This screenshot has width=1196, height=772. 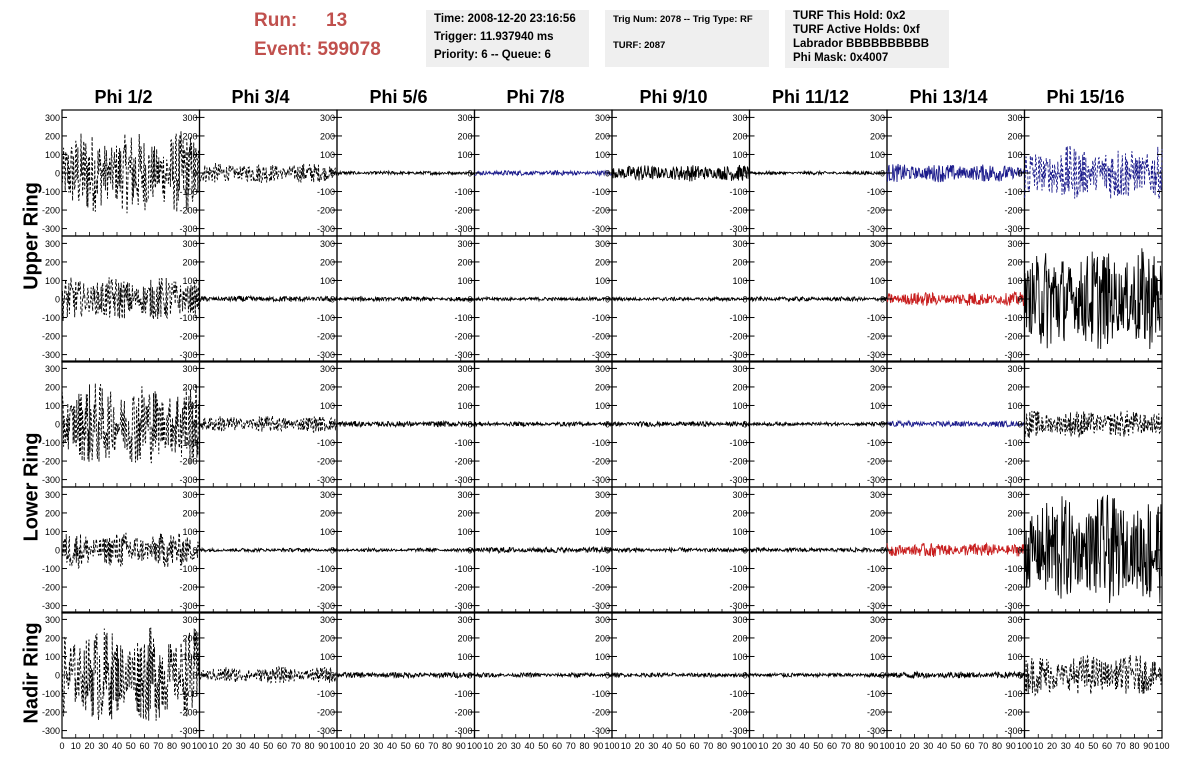 What do you see at coordinates (818, 550) in the screenshot?
I see `waveform-trace-r4-c6` at bounding box center [818, 550].